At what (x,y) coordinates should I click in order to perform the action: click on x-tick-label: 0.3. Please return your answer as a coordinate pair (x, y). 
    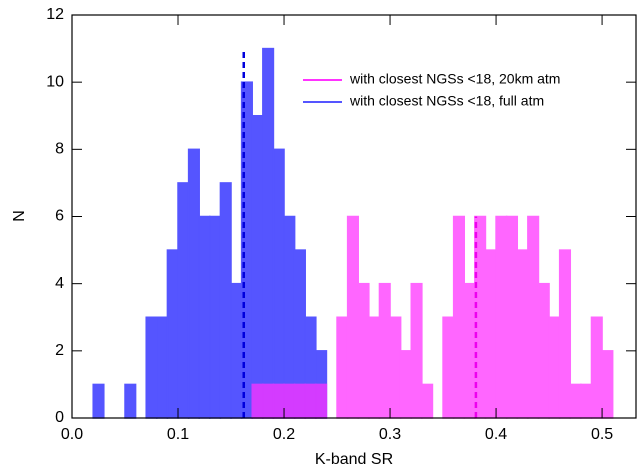
    Looking at the image, I should click on (390, 434).